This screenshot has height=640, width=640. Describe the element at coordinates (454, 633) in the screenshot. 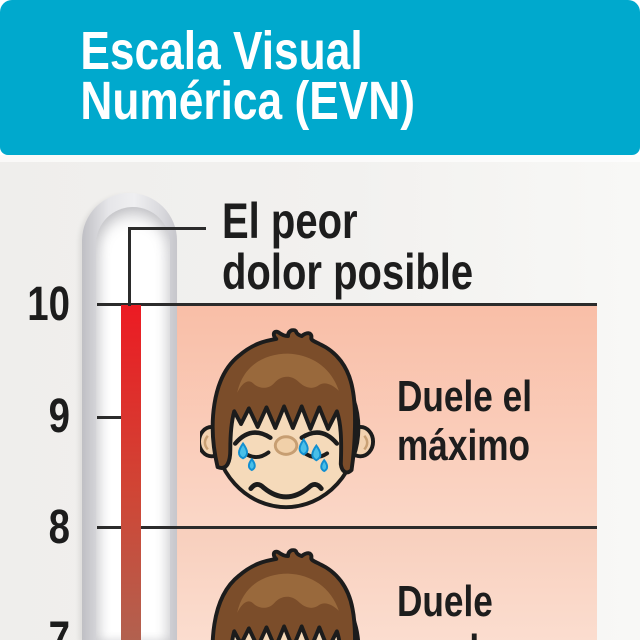

I see `band-label-much-pain-line-2: mucho` at that location.